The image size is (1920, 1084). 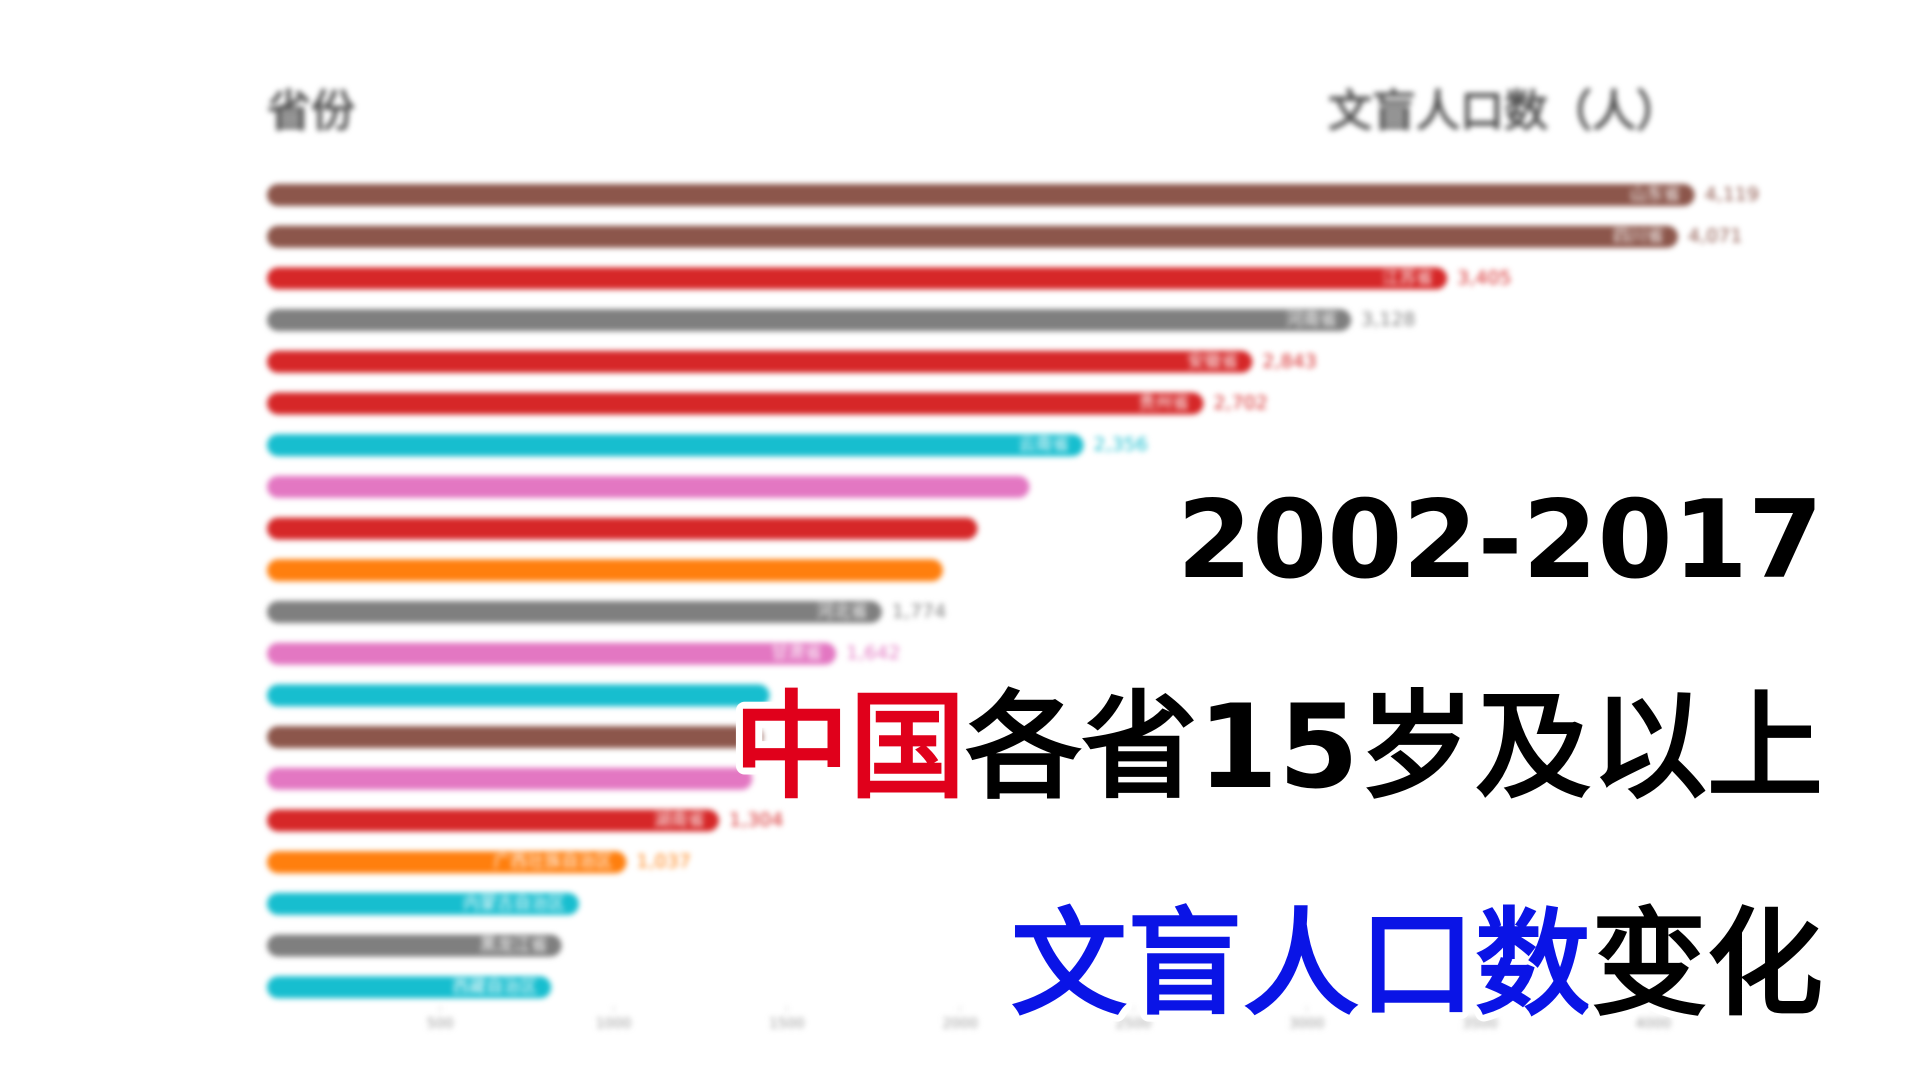 I want to click on header-left: 省份, so click(x=311, y=111).